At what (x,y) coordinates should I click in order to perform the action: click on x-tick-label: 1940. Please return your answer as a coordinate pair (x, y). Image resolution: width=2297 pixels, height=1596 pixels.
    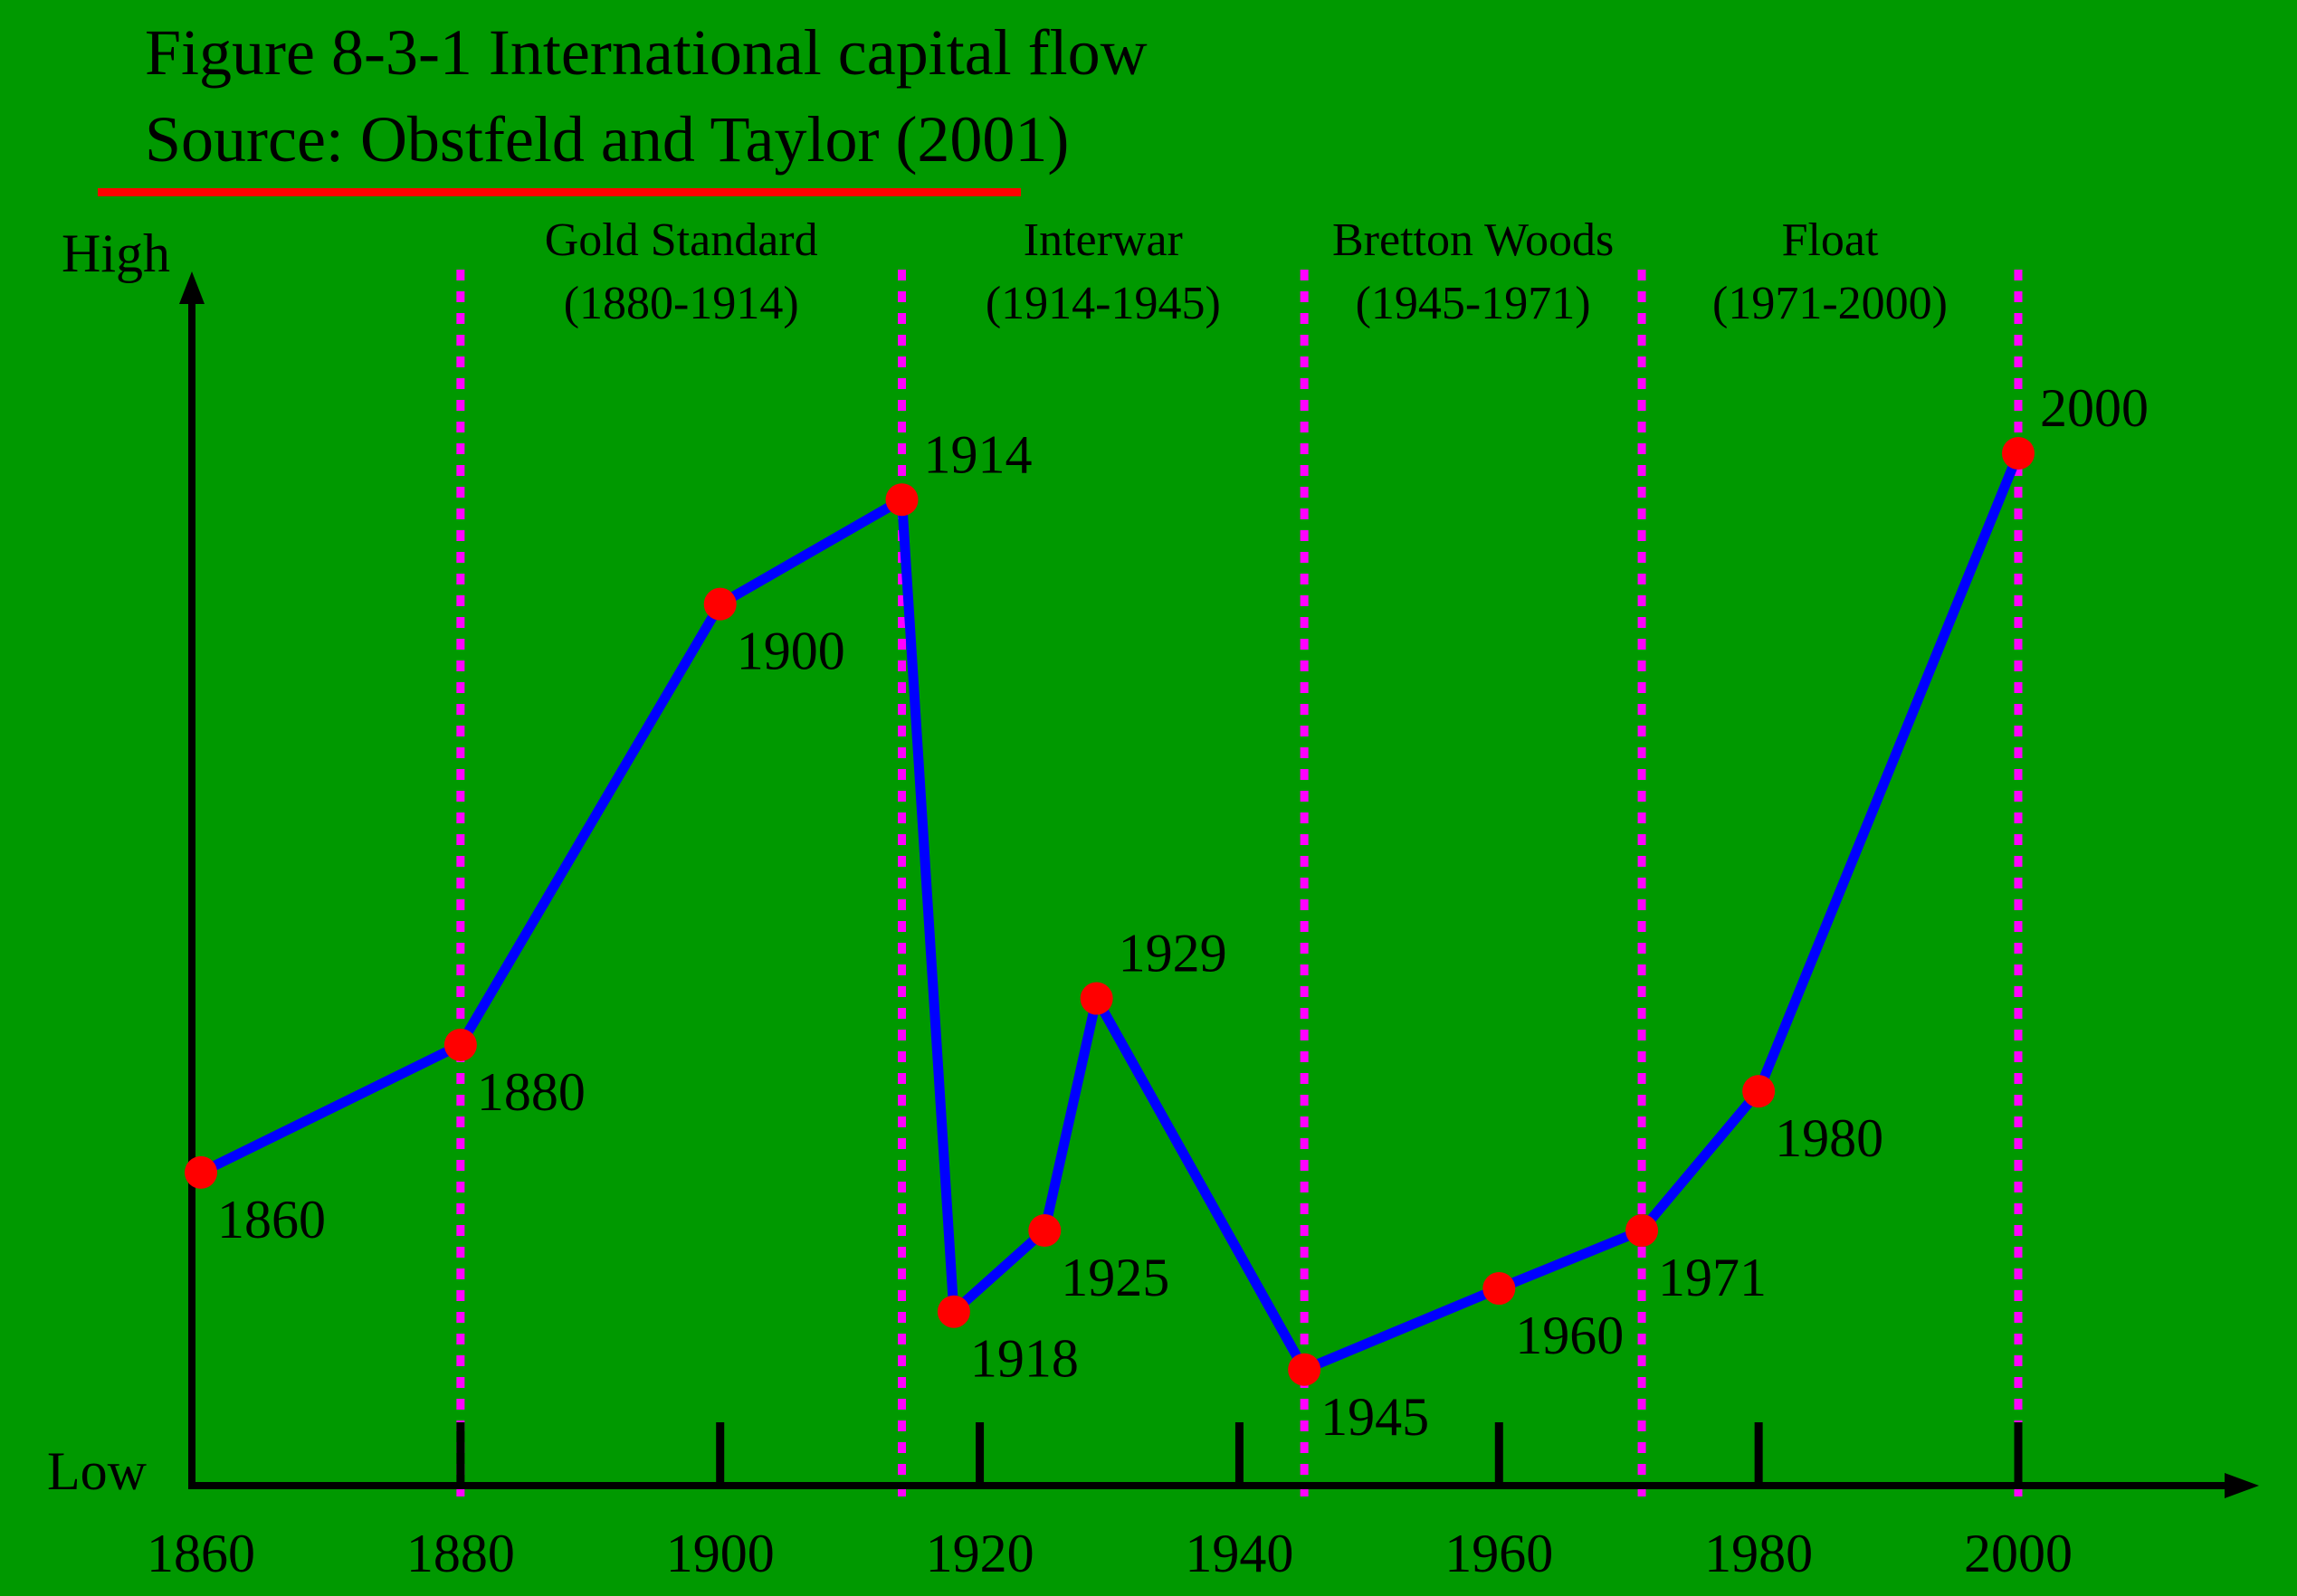
    Looking at the image, I should click on (1239, 1553).